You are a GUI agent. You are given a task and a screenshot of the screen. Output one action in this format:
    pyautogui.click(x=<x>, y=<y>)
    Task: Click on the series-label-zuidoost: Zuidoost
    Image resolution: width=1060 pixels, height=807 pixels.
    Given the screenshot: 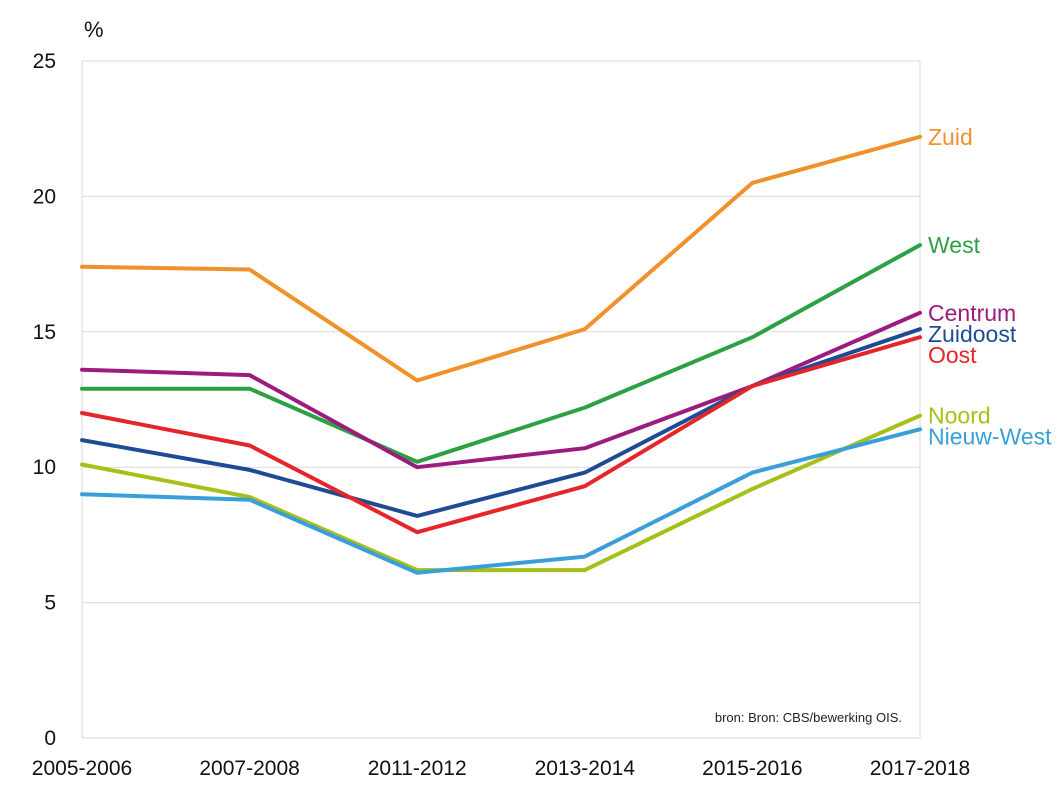 What is the action you would take?
    pyautogui.click(x=972, y=334)
    